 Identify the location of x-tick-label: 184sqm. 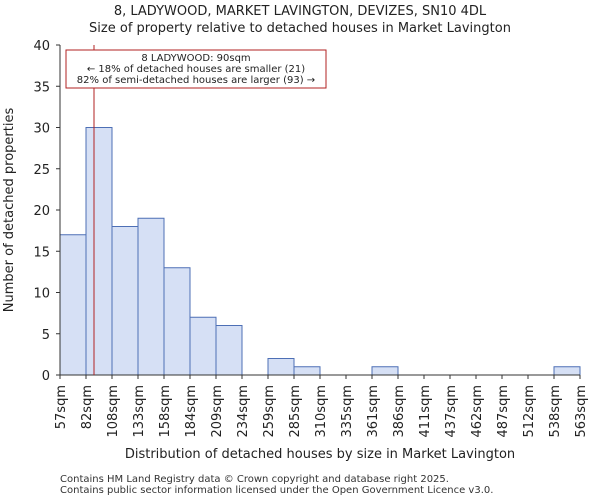
(191, 411).